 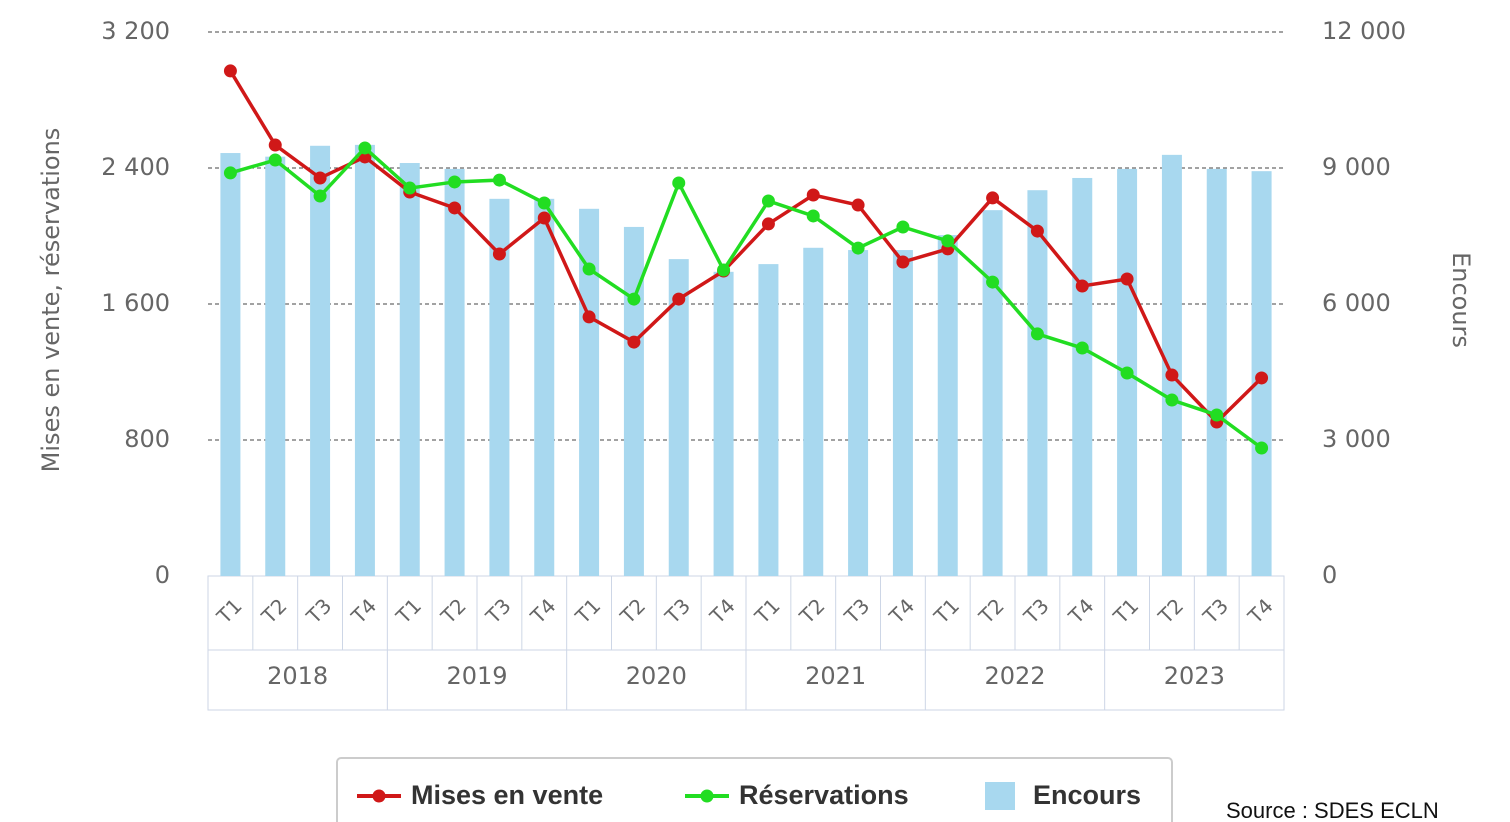 I want to click on y-tick-label: 800, so click(x=147, y=439).